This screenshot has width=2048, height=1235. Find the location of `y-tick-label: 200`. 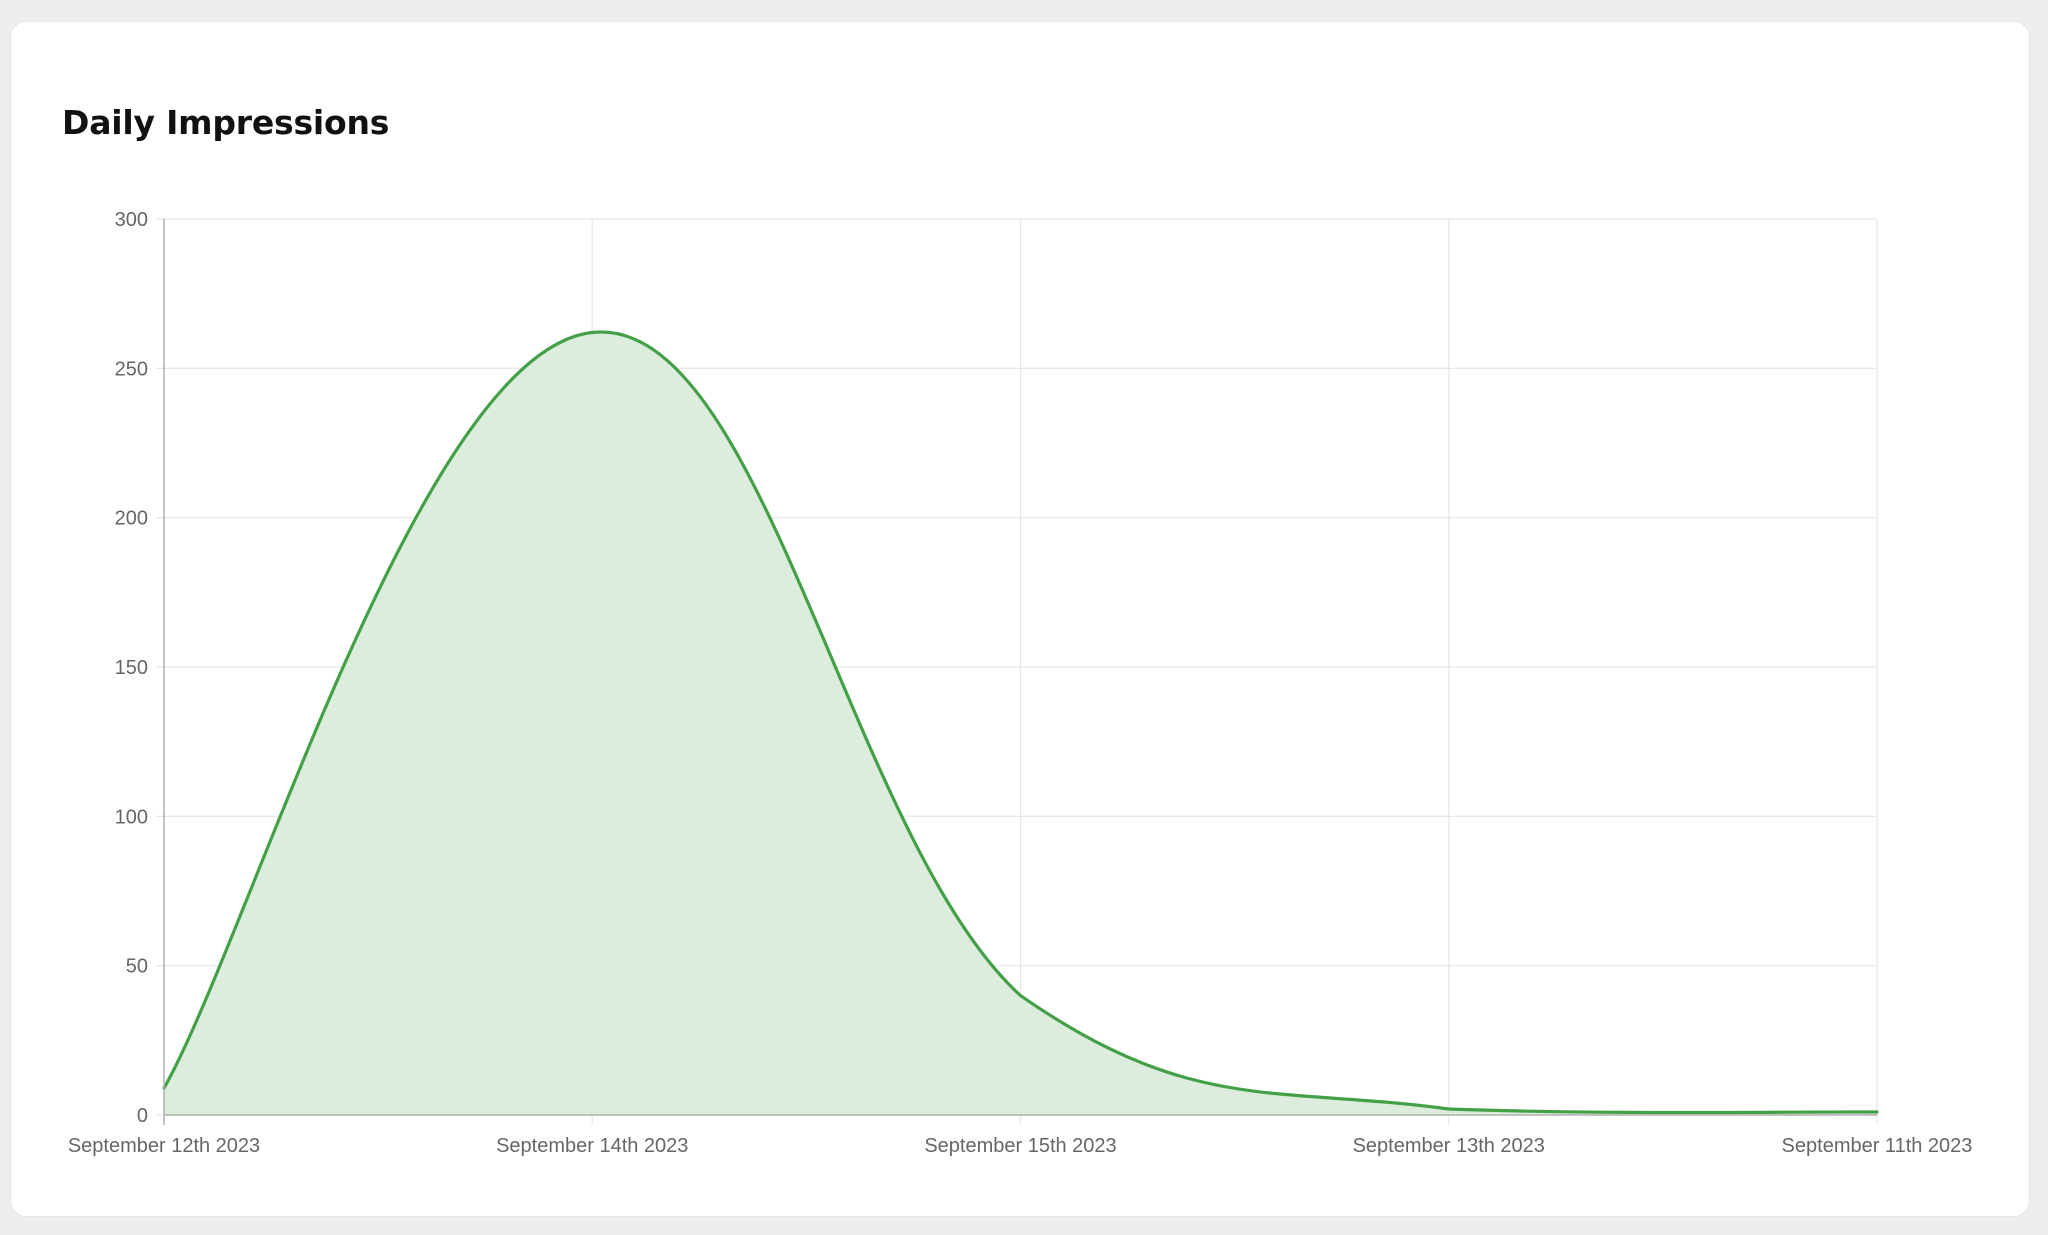

y-tick-label: 200 is located at coordinates (131, 519).